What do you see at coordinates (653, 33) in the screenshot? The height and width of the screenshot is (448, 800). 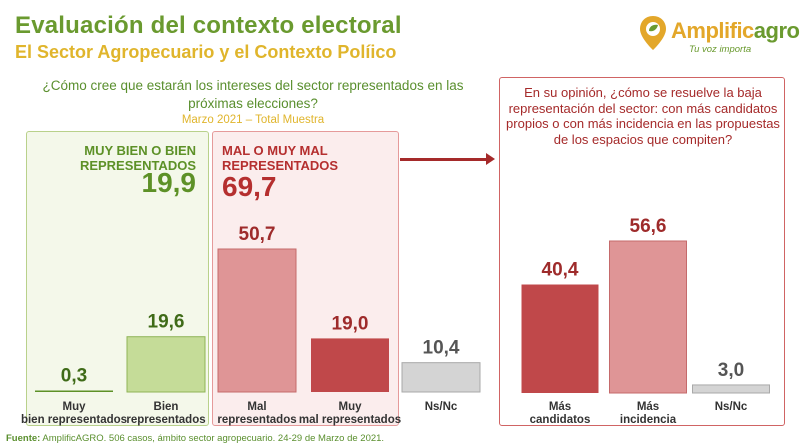 I see `logo-pin-icon` at bounding box center [653, 33].